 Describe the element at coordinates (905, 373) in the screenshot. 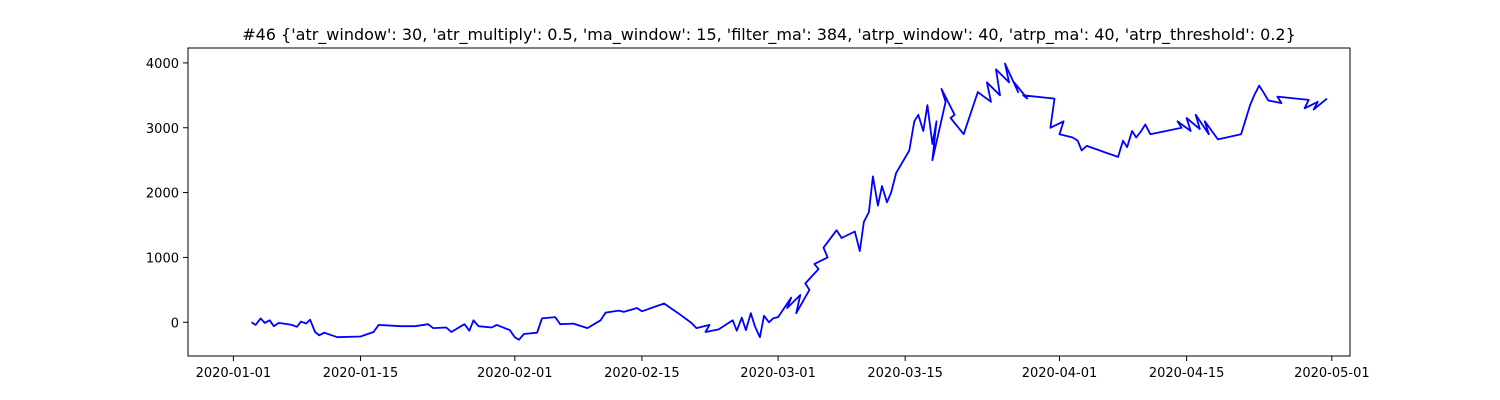

I see `x-tick-label: 2020-03-15` at that location.